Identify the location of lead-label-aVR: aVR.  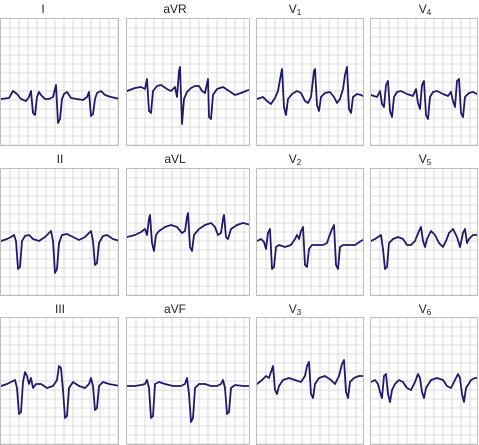
(175, 11).